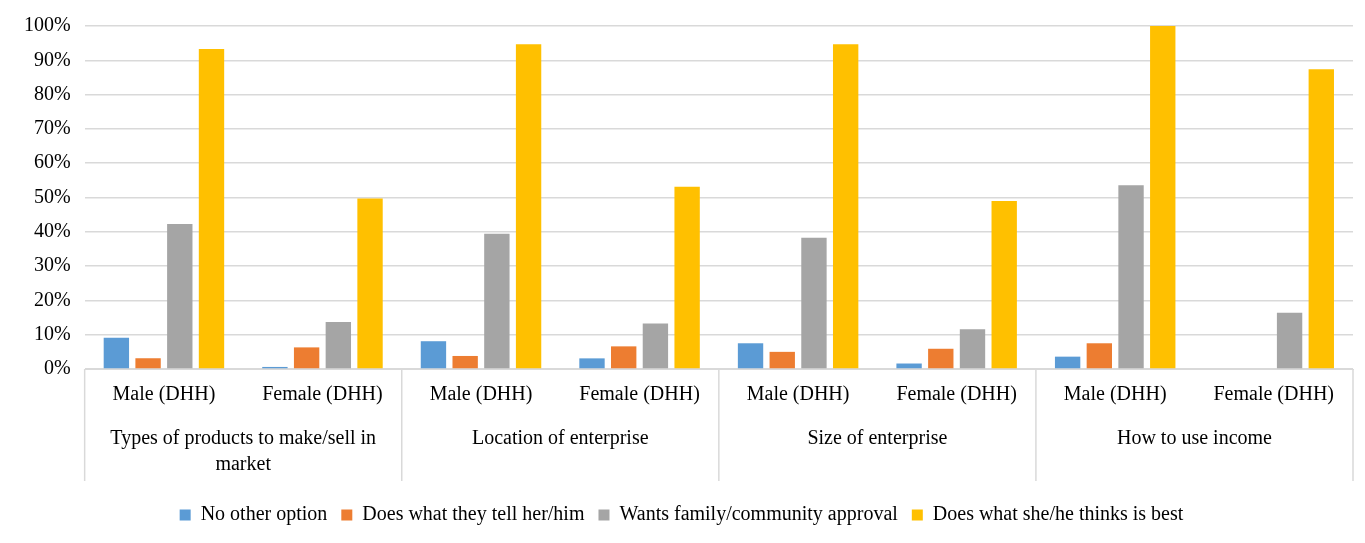 Image resolution: width=1365 pixels, height=543 pixels. I want to click on text: Size of enterprise, so click(877, 438).